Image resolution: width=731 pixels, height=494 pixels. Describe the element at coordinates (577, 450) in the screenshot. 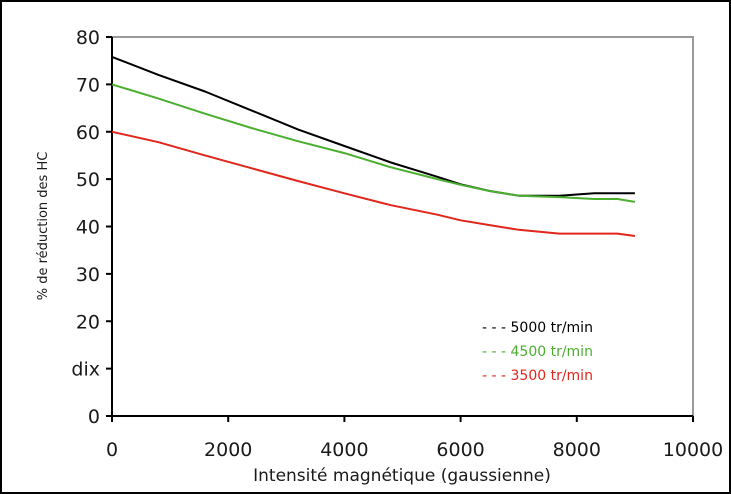

I see `x-tick-label: 8000` at that location.